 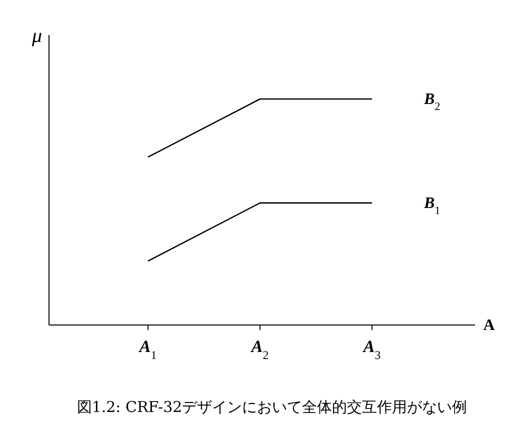 I want to click on x-tick-label: A$_{1}$, so click(x=147, y=349).